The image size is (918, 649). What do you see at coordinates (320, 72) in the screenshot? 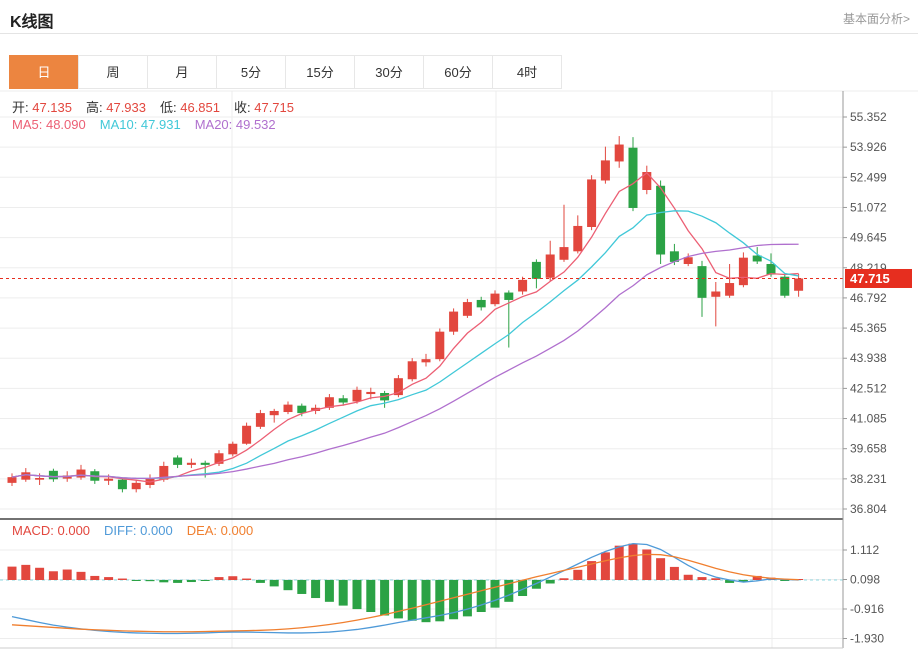
I see `tab-15分: 15分` at bounding box center [320, 72].